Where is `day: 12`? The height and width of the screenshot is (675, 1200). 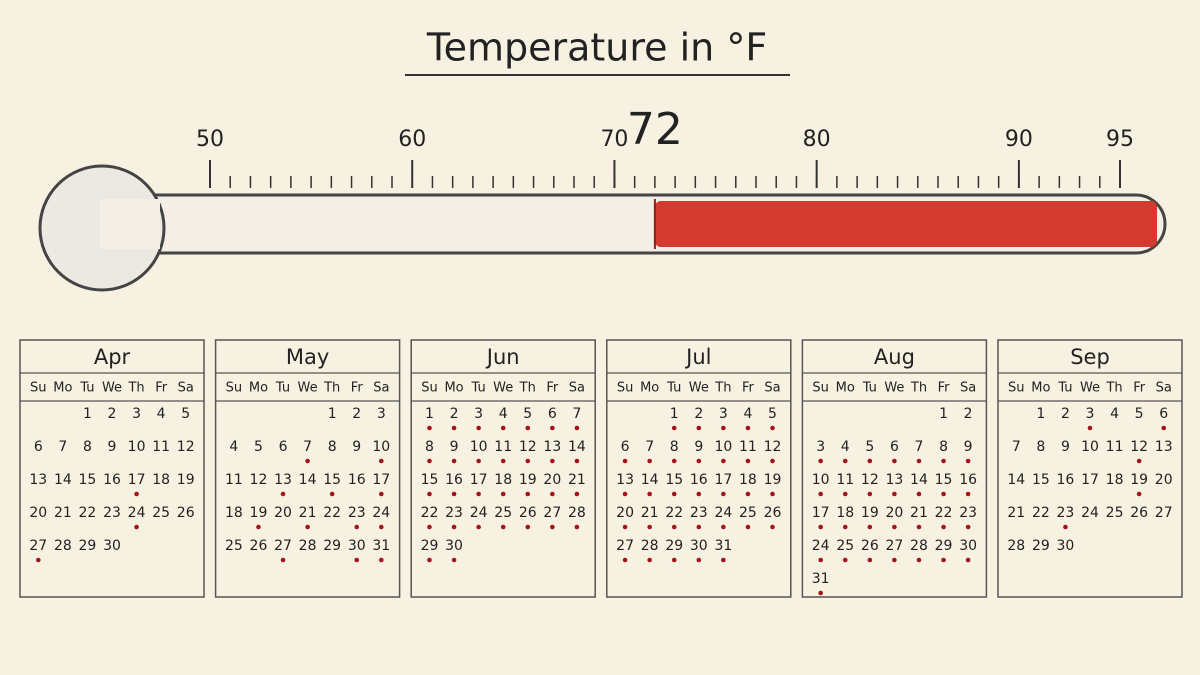 day: 12 is located at coordinates (1139, 447).